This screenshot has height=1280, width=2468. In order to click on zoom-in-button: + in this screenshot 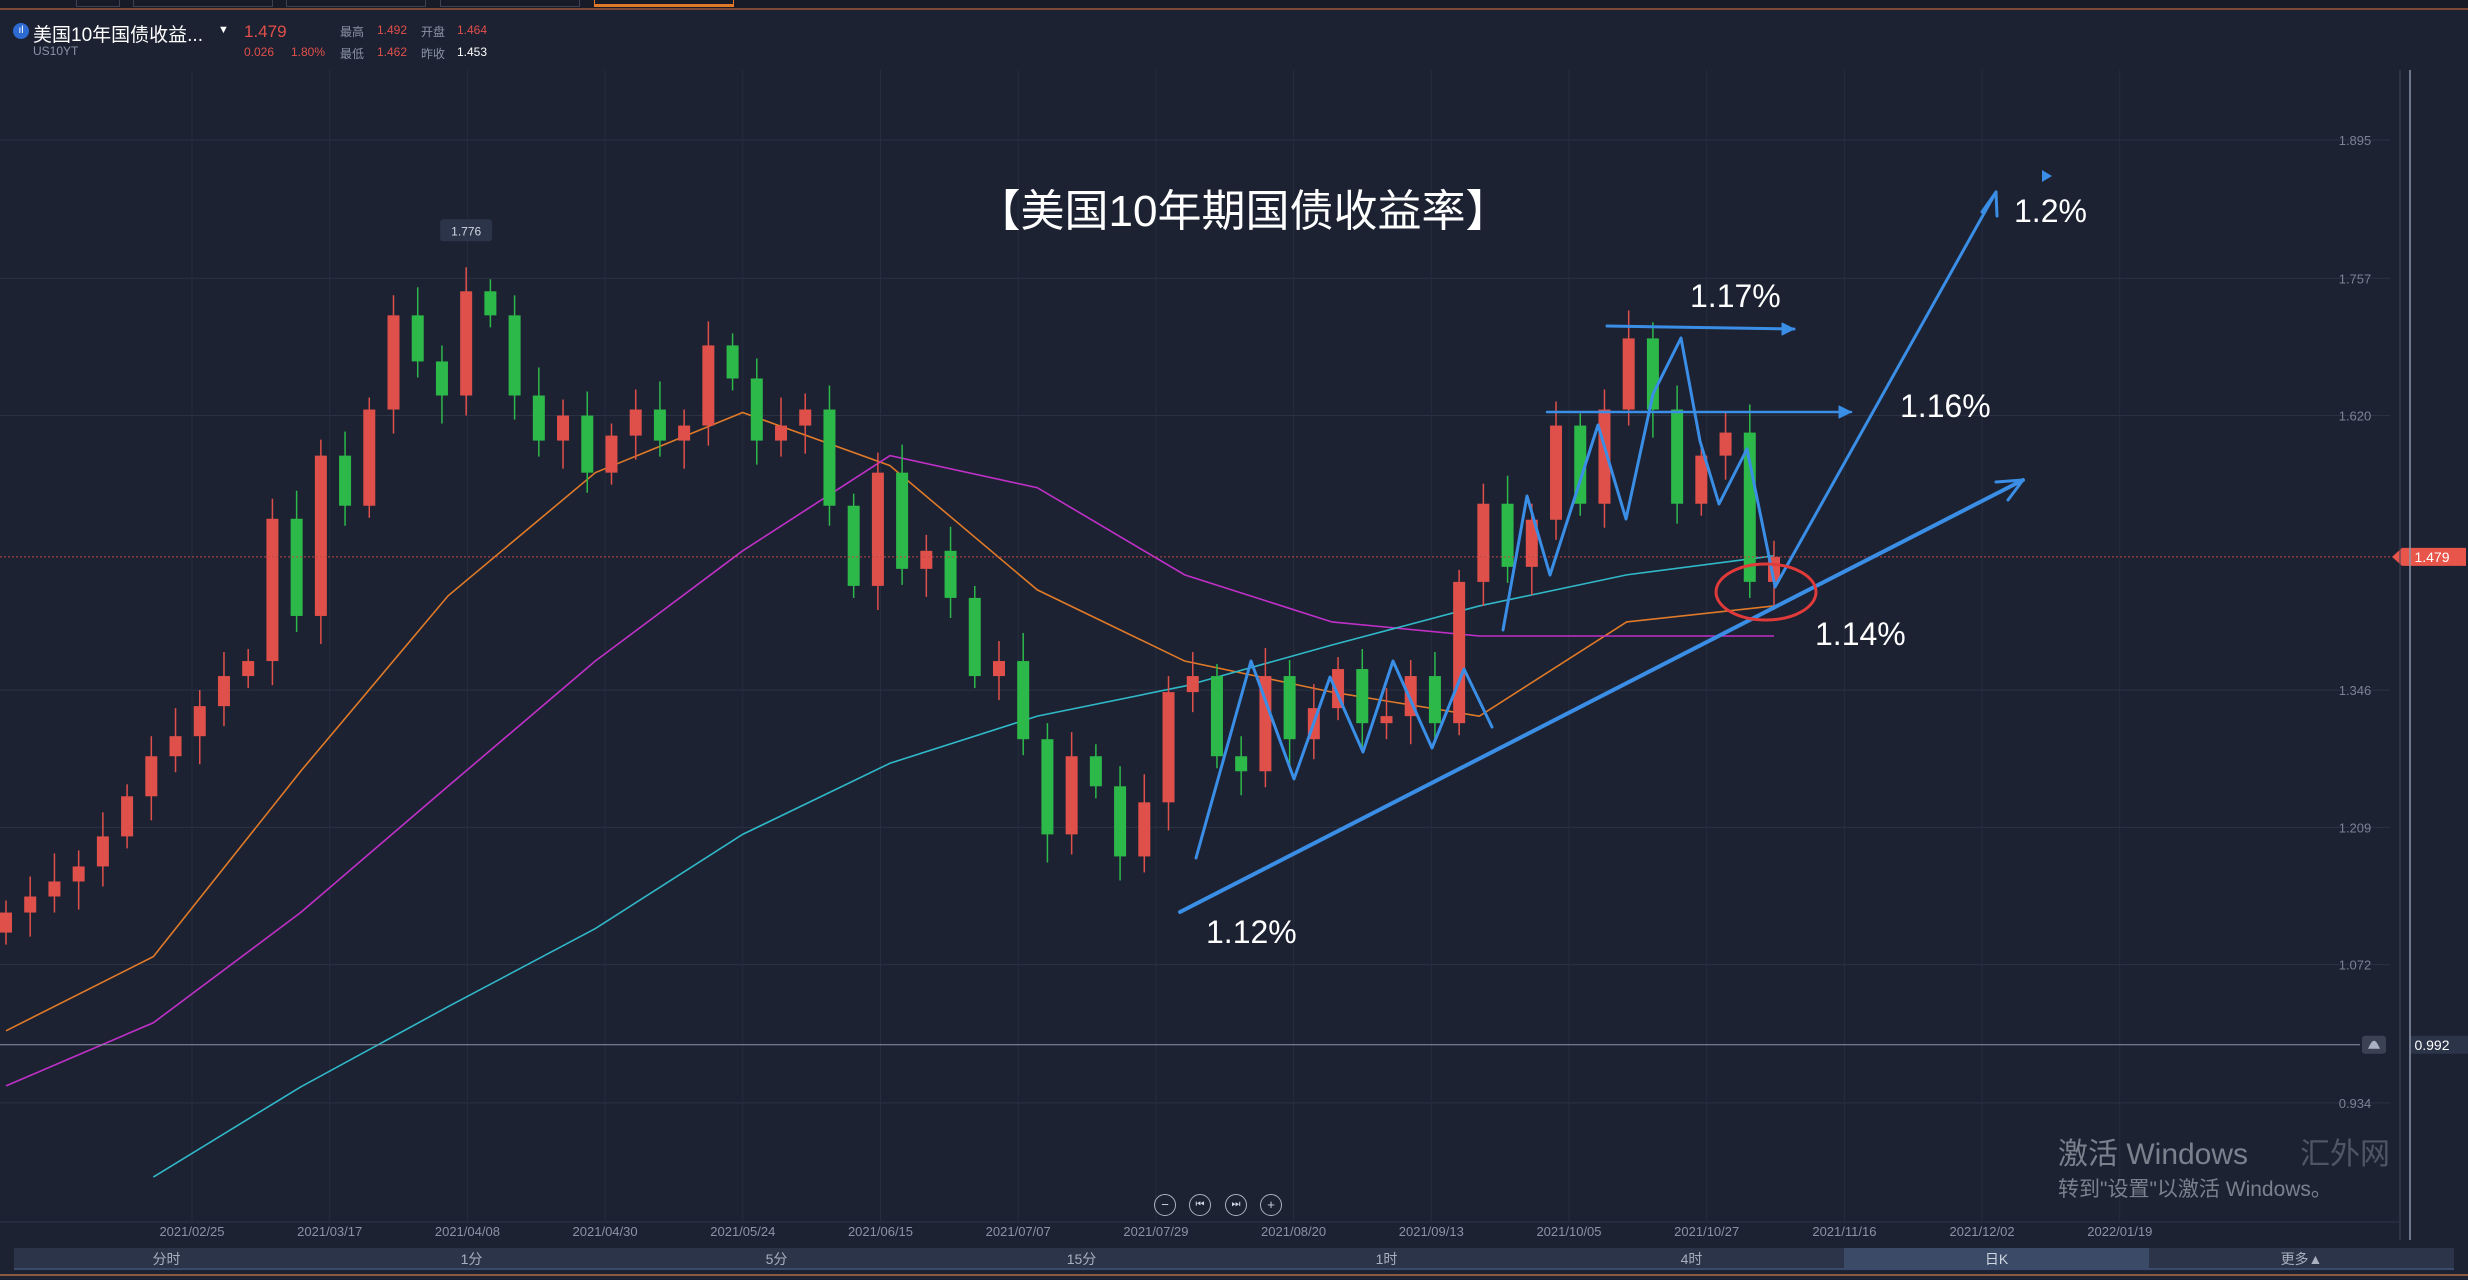, I will do `click(1271, 1205)`.